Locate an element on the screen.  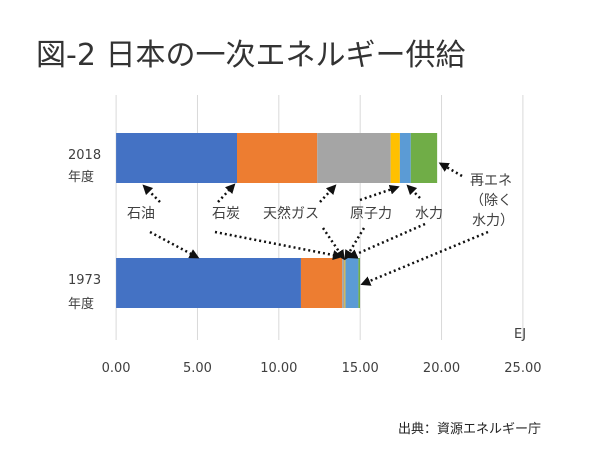
annotation-renew-2: （除く is located at coordinates (491, 201).